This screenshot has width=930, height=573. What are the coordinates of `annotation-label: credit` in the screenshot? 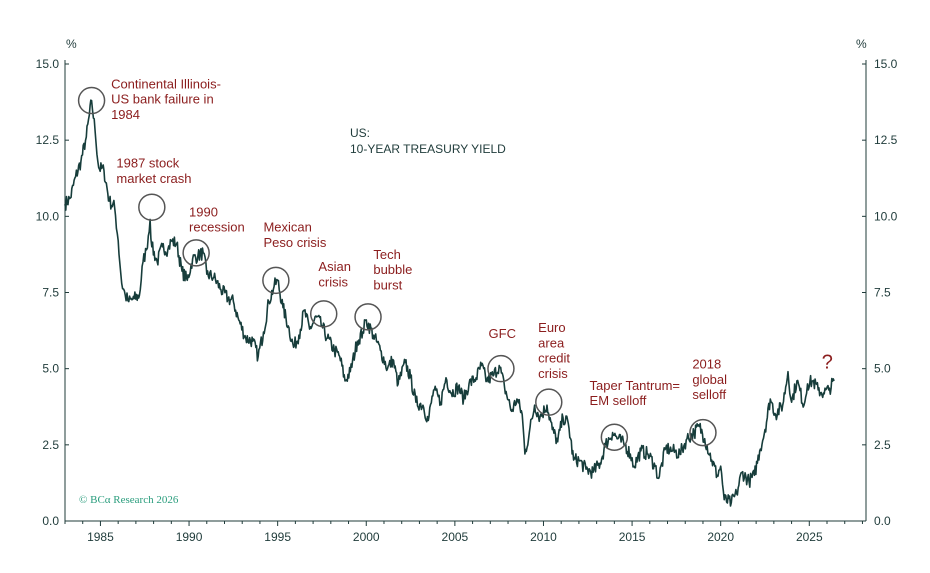 It's located at (554, 358).